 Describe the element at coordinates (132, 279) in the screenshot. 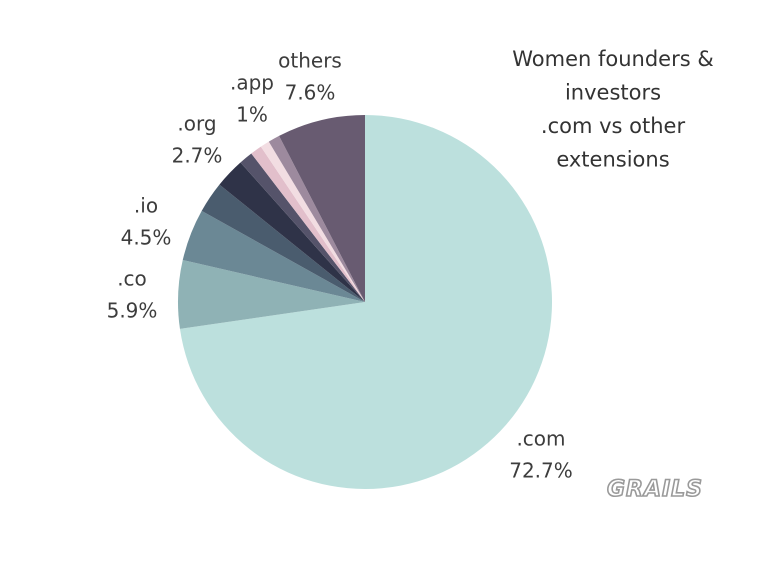

I see `slice-label: .co` at that location.